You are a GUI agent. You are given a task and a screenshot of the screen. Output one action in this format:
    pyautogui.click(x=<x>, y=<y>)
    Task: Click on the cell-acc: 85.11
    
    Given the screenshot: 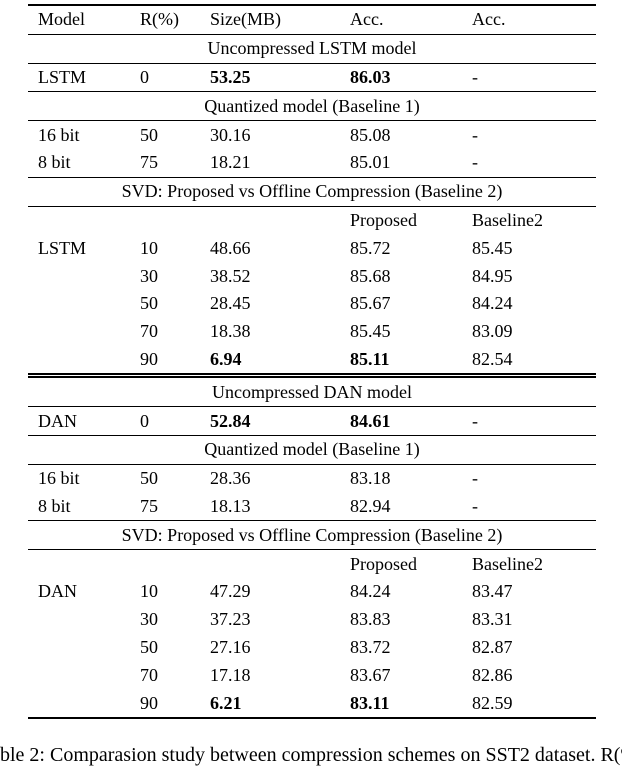 What is the action you would take?
    pyautogui.click(x=370, y=358)
    